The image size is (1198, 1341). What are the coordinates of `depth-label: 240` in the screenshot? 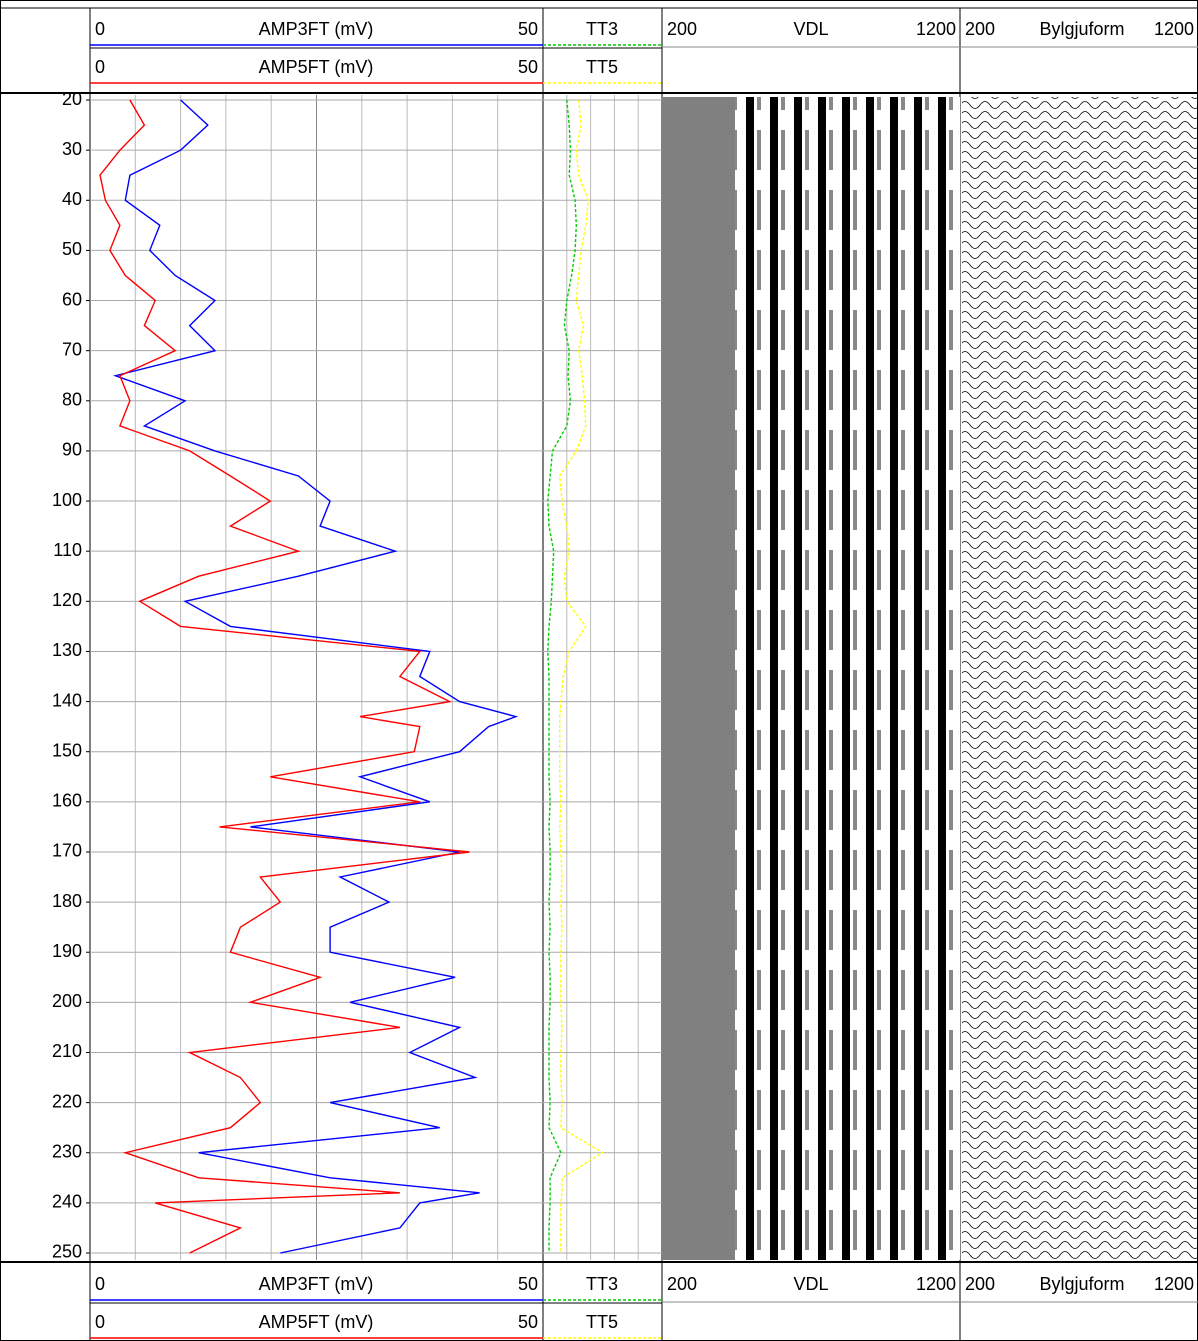 It's located at (67, 1202).